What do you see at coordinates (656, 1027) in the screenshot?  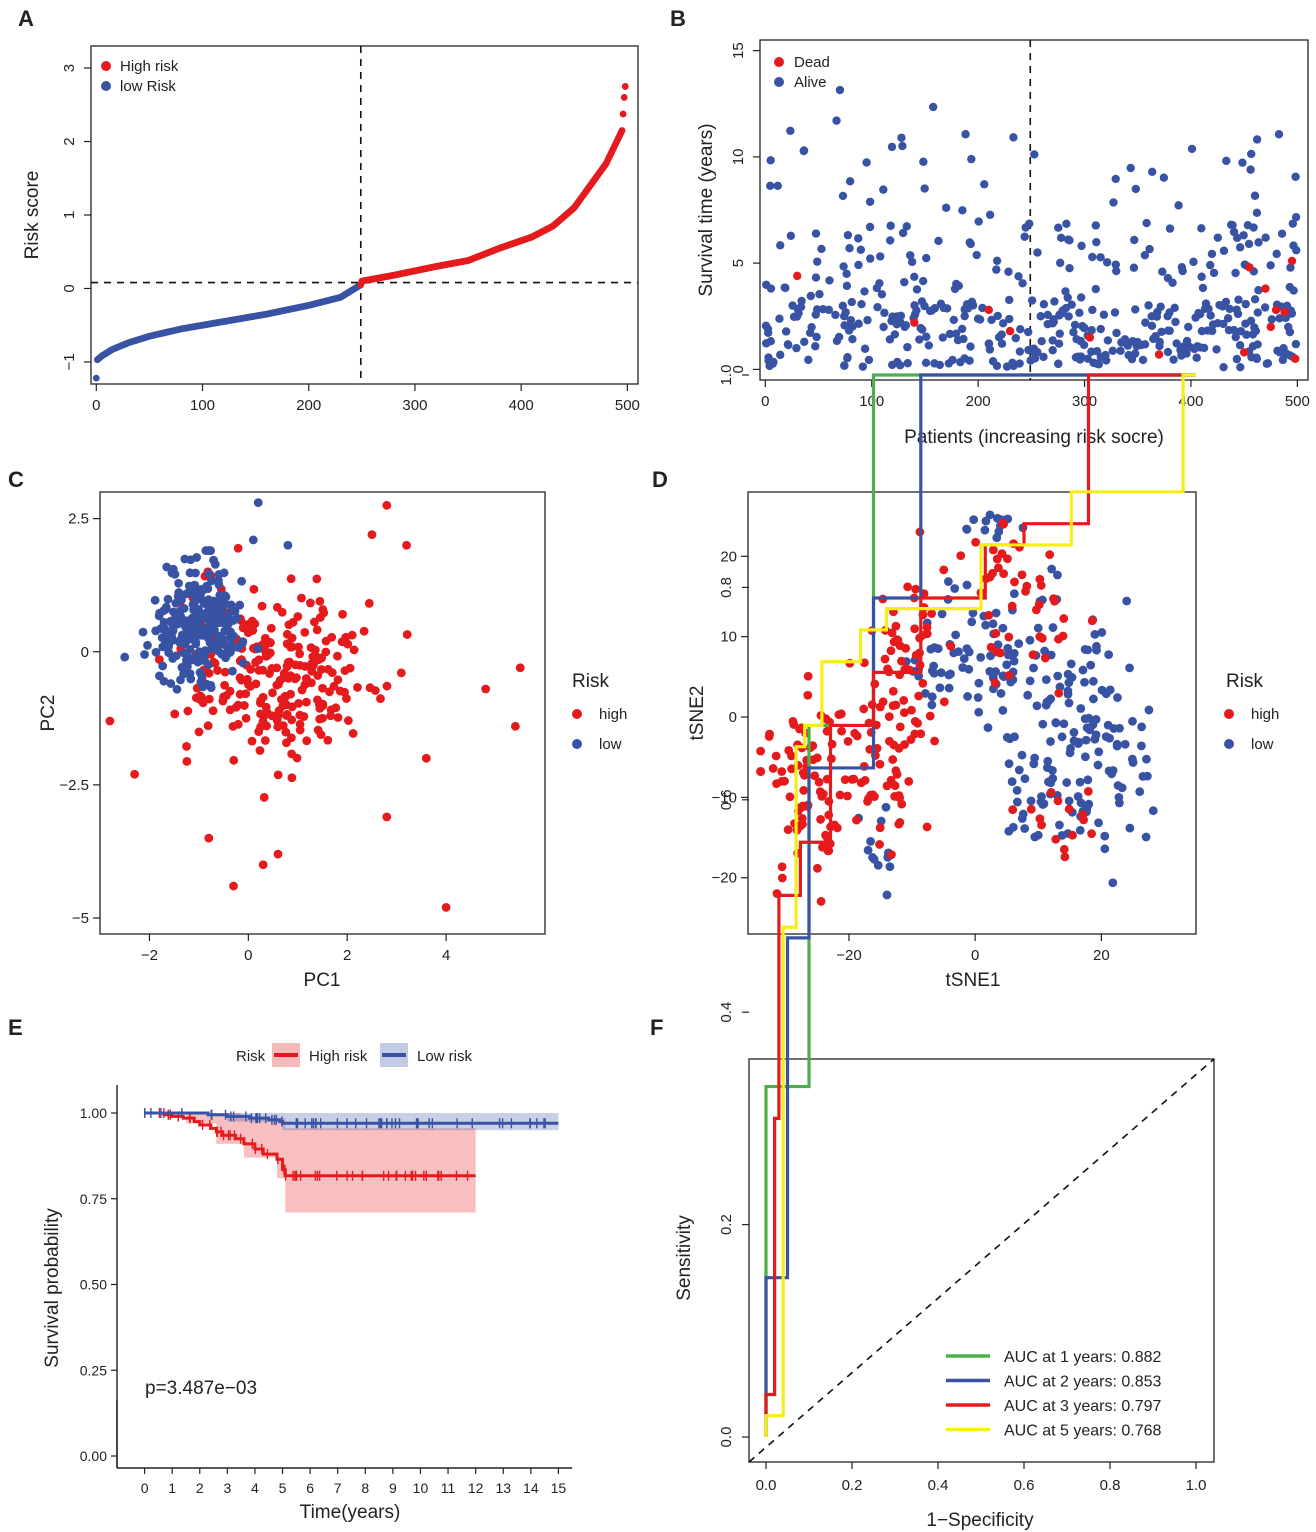 I see `panel-letter: F` at bounding box center [656, 1027].